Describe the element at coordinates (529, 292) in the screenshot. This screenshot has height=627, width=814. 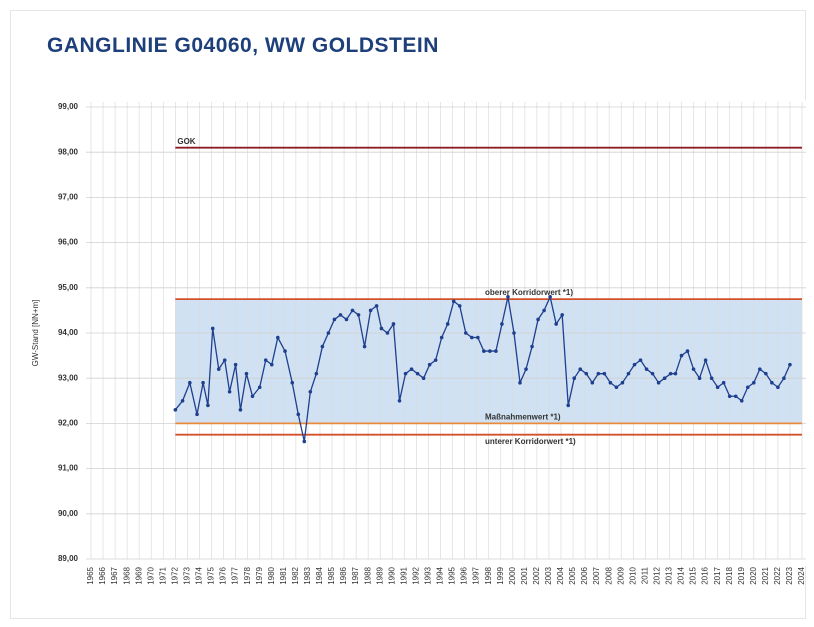
I see `reference-label: oberer Korridorwert *1)` at that location.